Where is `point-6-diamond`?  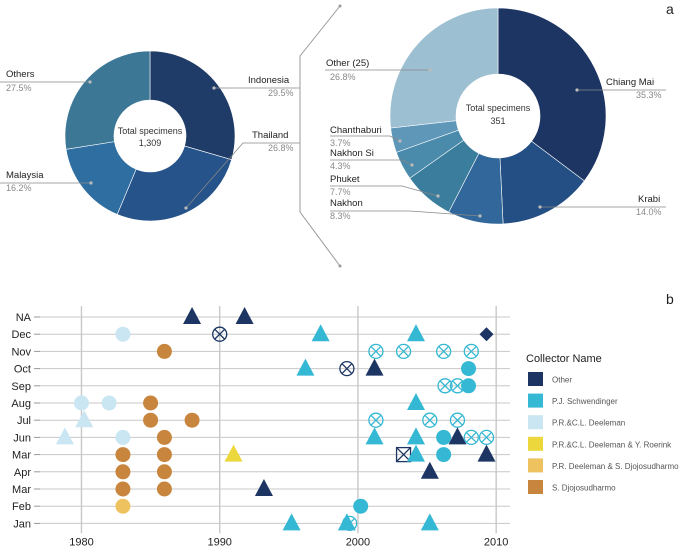
point-6-diamond is located at coordinates (486, 334).